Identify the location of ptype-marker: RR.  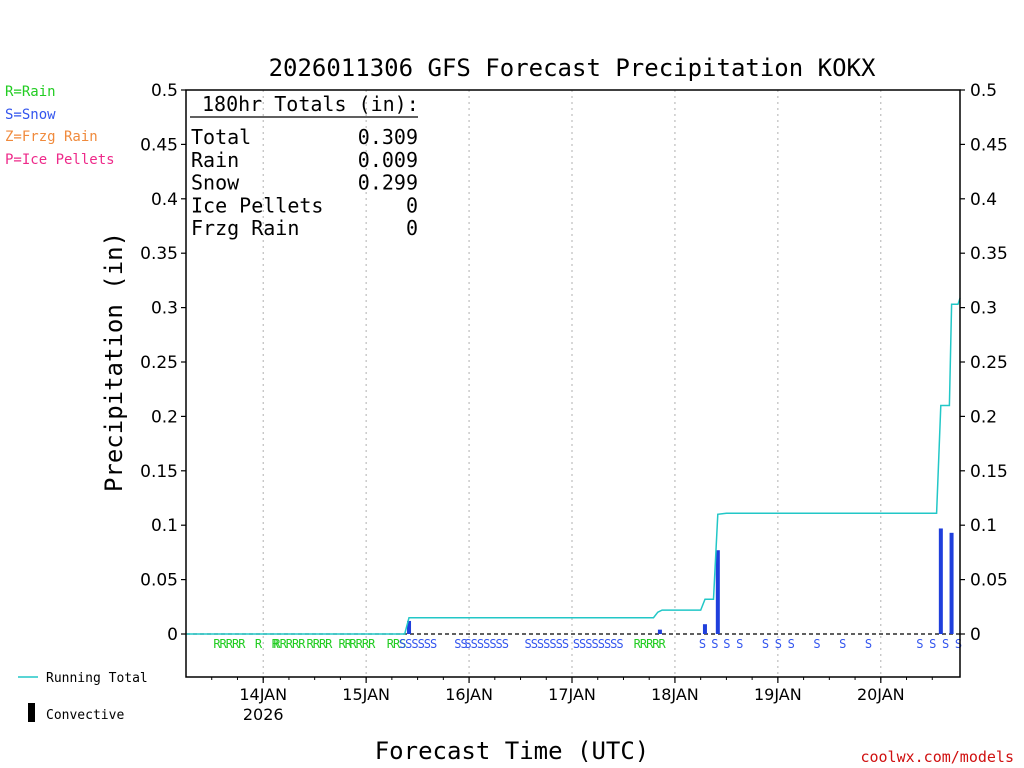
(345, 644).